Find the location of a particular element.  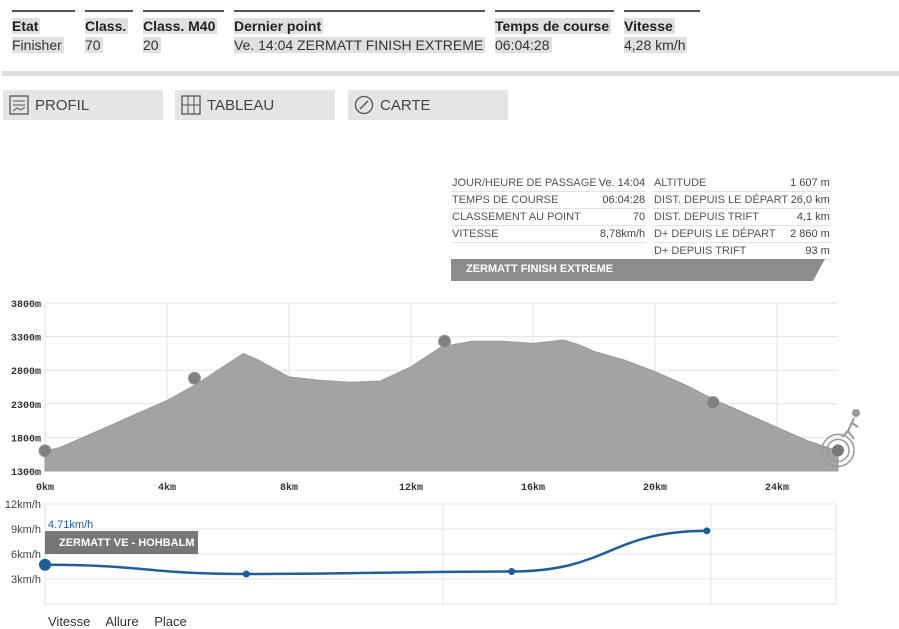

info-row: VITESSE 8,78km/h is located at coordinates (549, 234).